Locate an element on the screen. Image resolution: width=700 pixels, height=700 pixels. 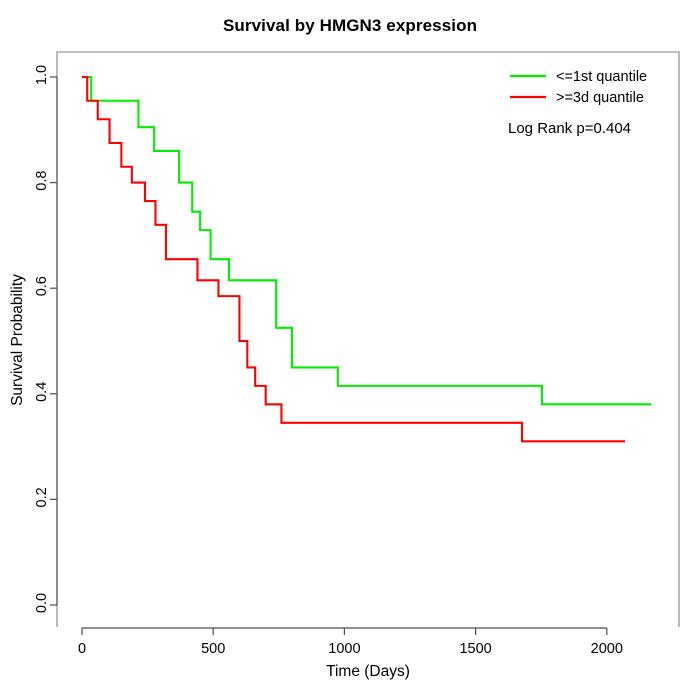
legend: <=1st quantile >=3d quantile is located at coordinates (578, 87).